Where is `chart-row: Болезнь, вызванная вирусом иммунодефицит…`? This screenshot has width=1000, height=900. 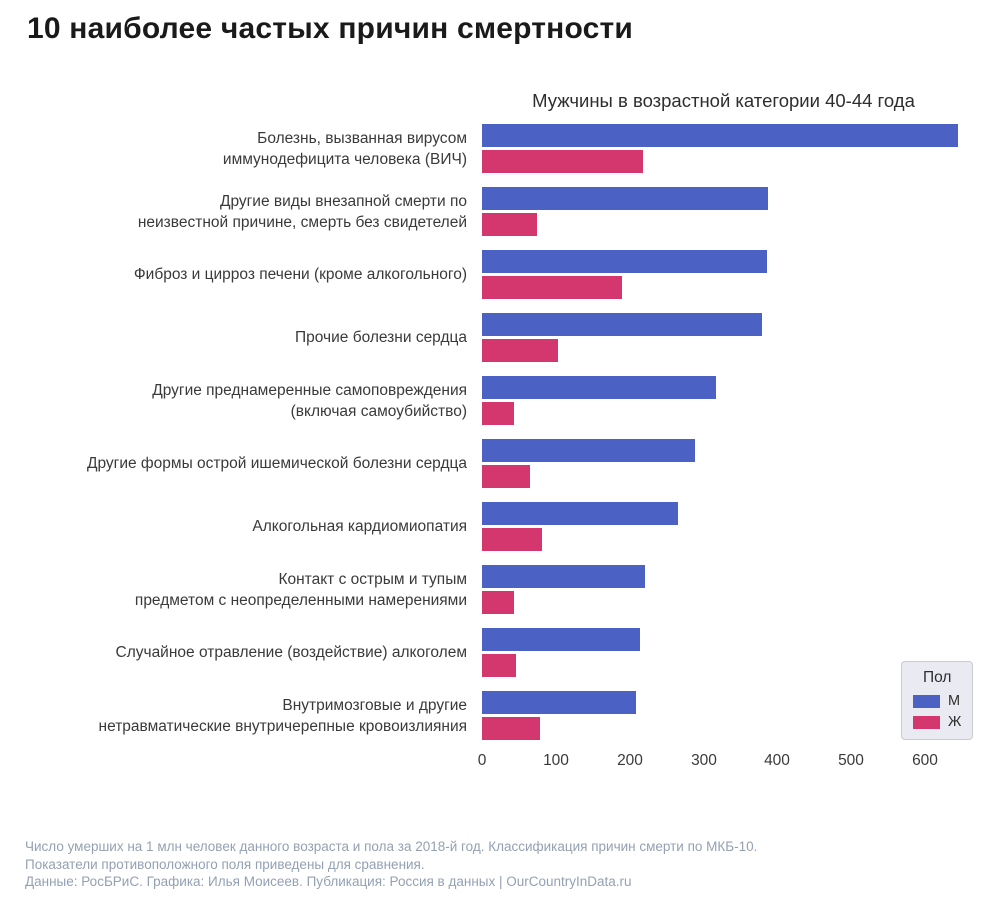
chart-row: Болезнь, вызванная вирусом иммунодефицит… is located at coordinates (491, 148).